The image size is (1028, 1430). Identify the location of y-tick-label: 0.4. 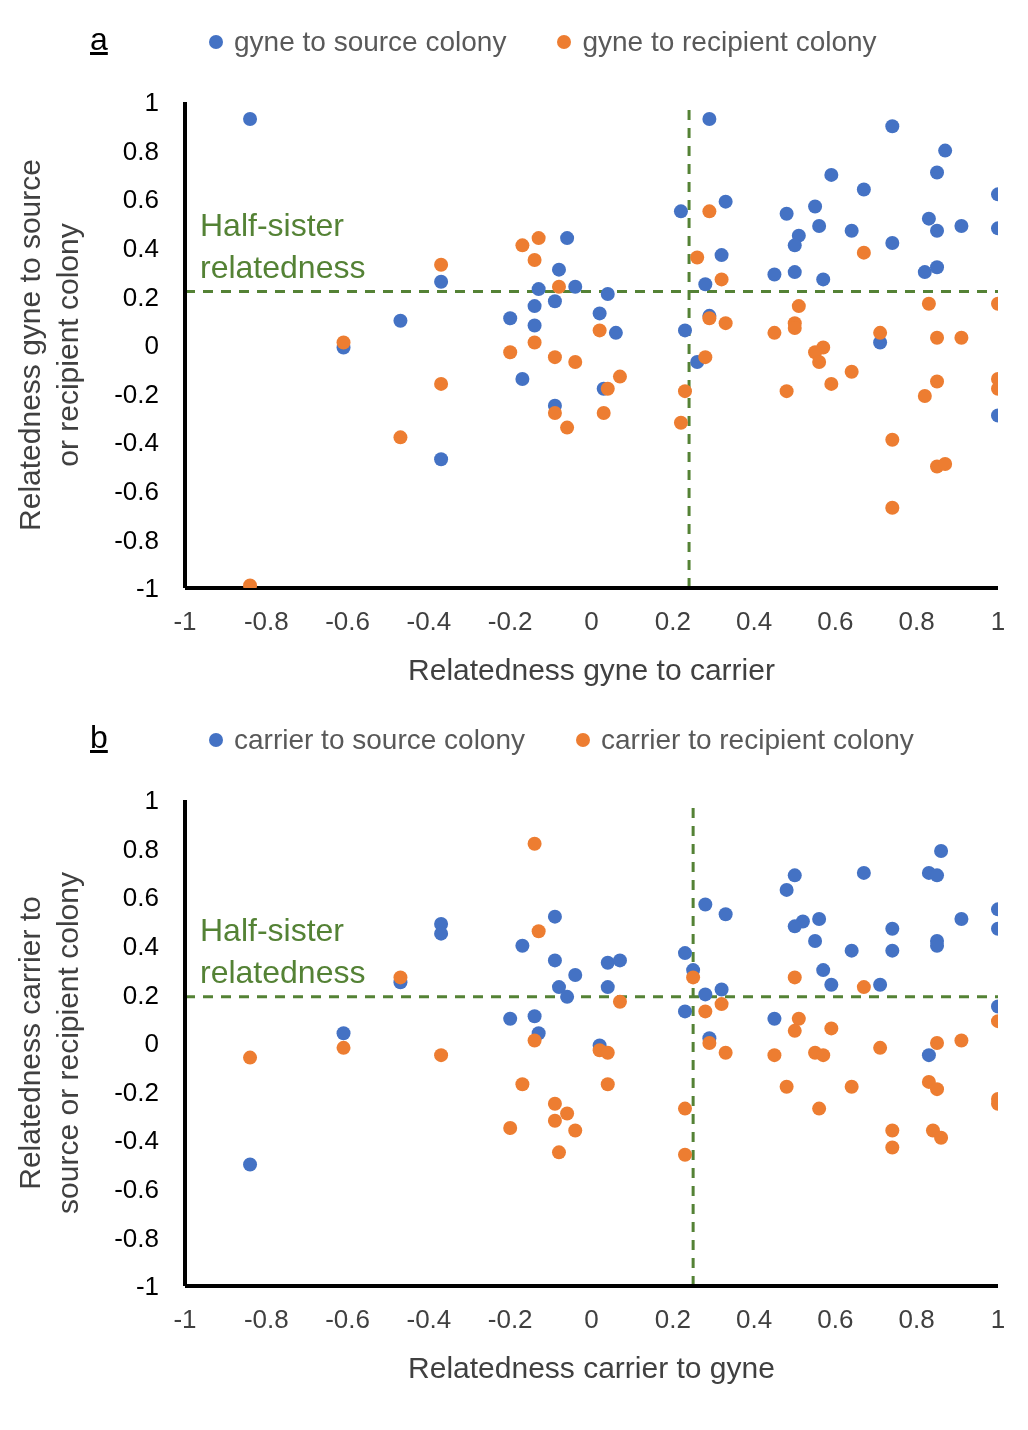
(140, 946).